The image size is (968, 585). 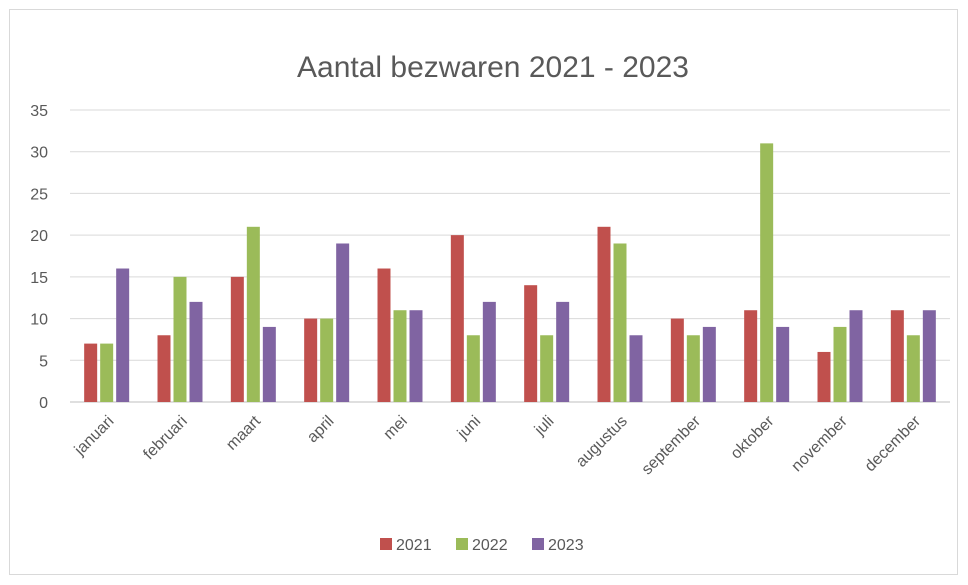 What do you see at coordinates (489, 351) in the screenshot?
I see `bar-2023-juni` at bounding box center [489, 351].